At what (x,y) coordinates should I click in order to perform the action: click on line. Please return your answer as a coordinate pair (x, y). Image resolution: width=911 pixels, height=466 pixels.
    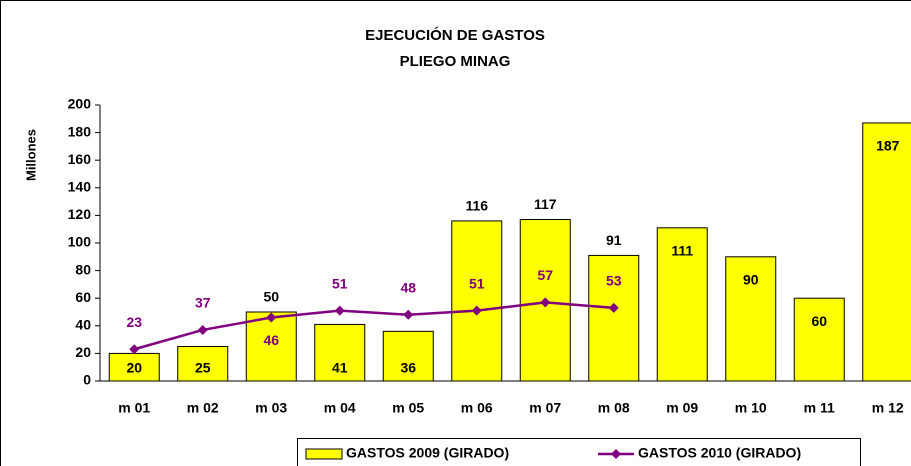
    Looking at the image, I should click on (373, 326).